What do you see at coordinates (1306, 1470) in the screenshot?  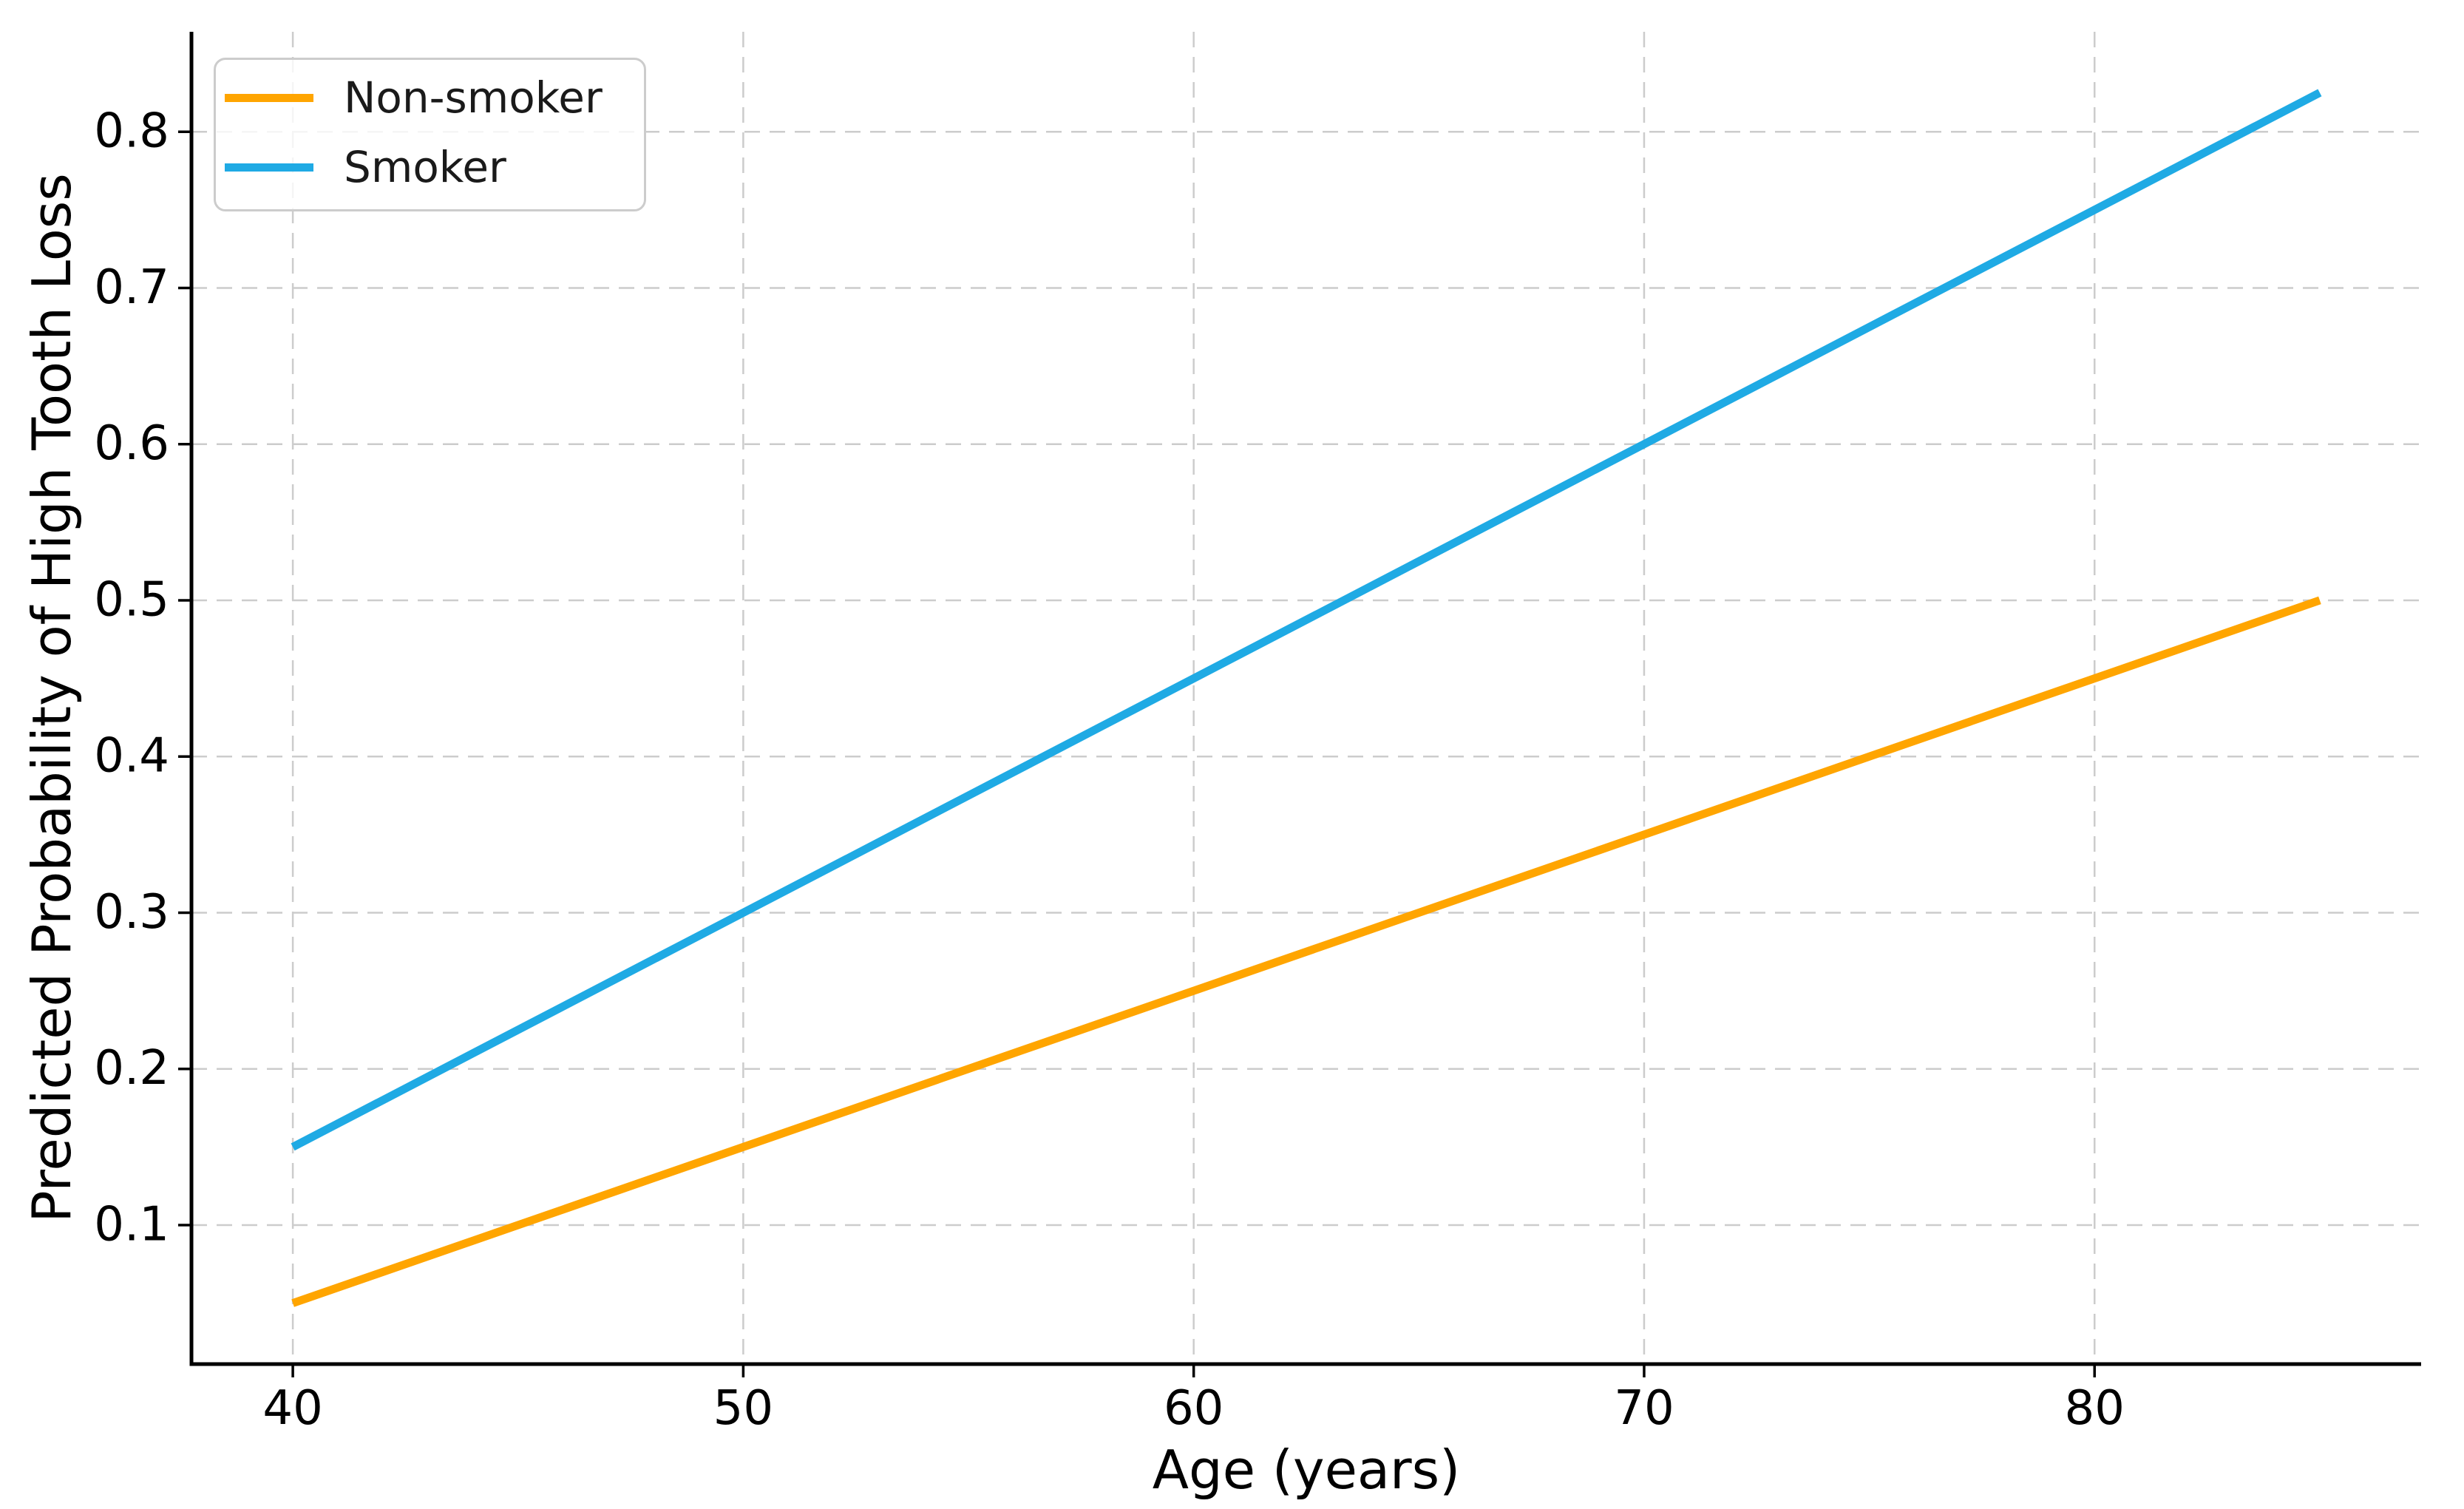 I see `x-axis-label: Age (years)` at bounding box center [1306, 1470].